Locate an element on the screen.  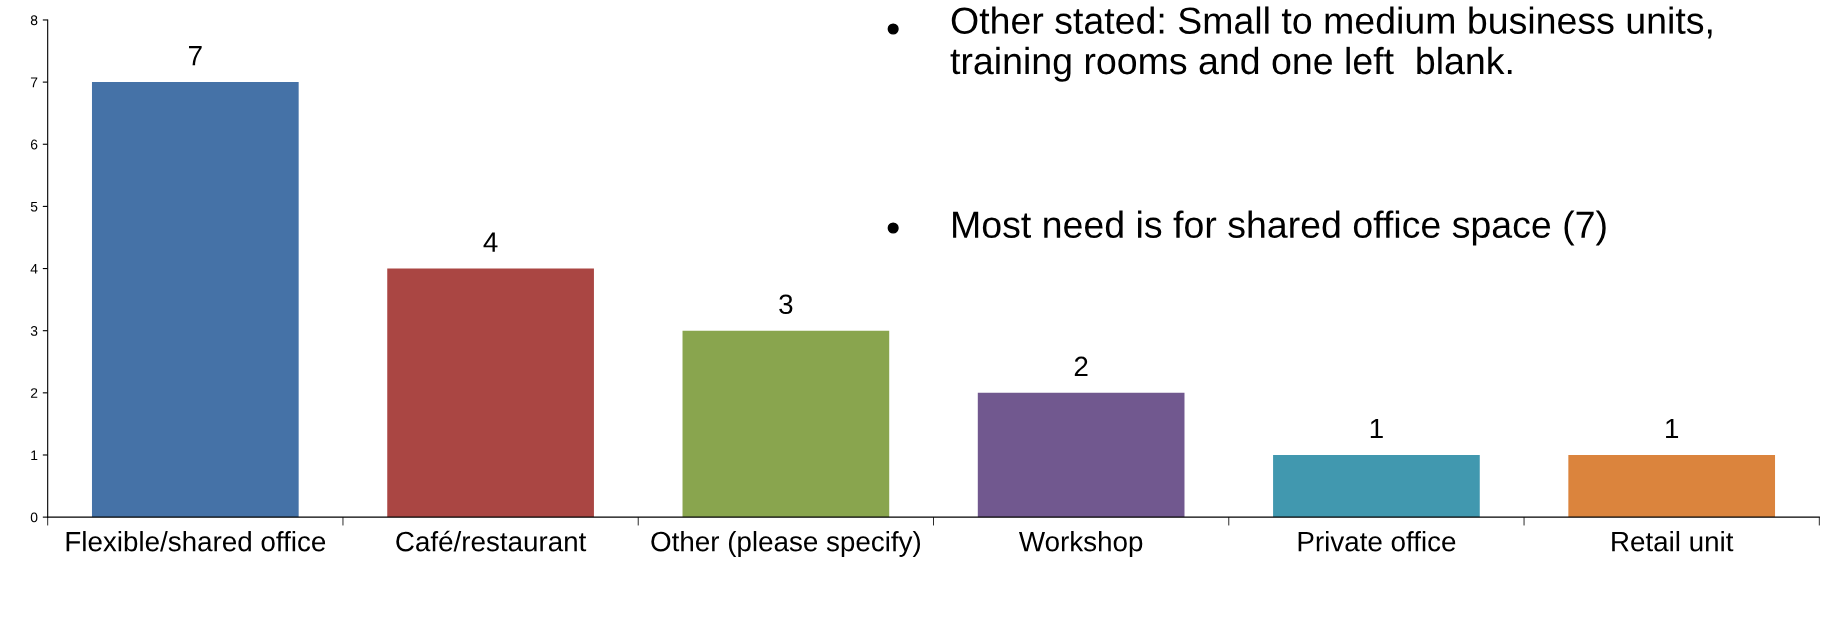
y-tick-label: 4 is located at coordinates (34, 269).